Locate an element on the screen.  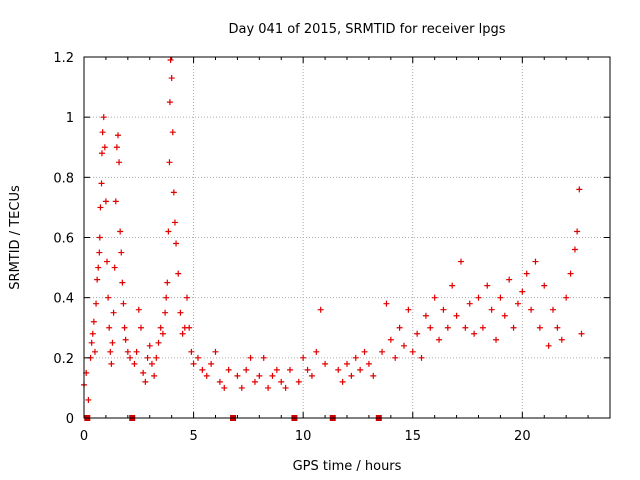
y-tick-label: 0.4 is located at coordinates (63, 299).